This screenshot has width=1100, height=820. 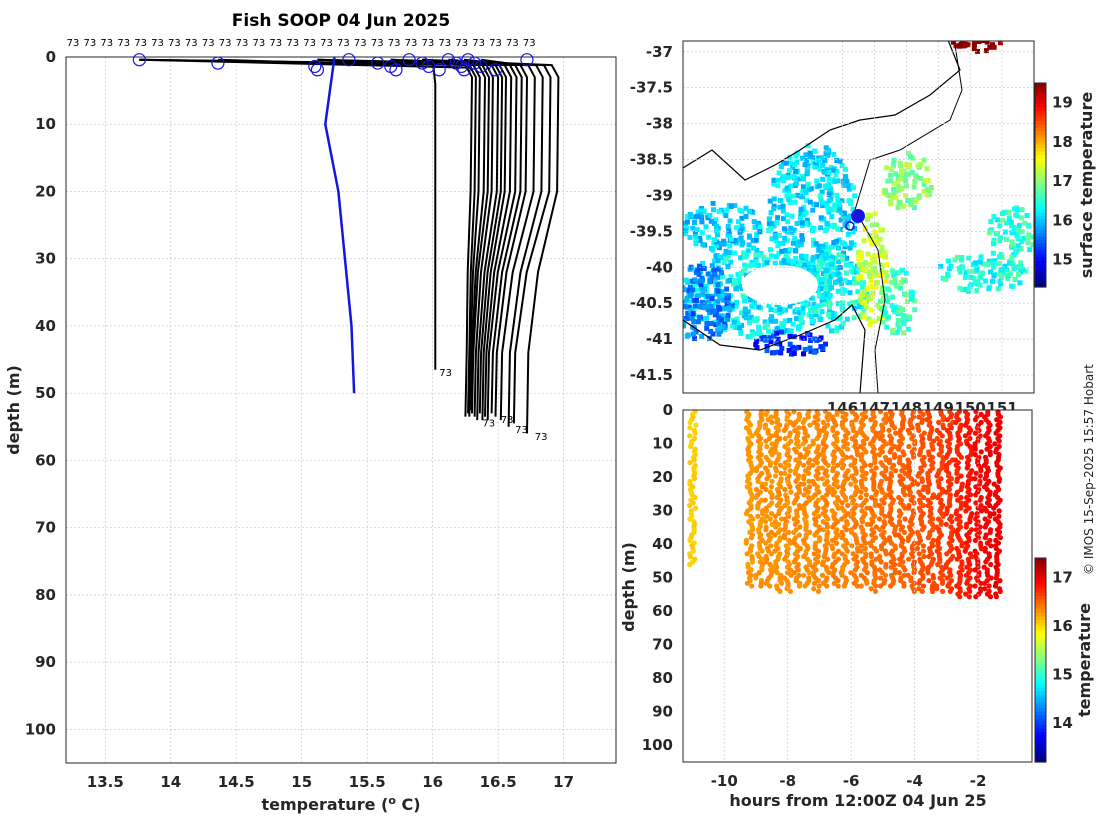 What do you see at coordinates (787, 781) in the screenshot?
I see `x-tick-label: -8` at bounding box center [787, 781].